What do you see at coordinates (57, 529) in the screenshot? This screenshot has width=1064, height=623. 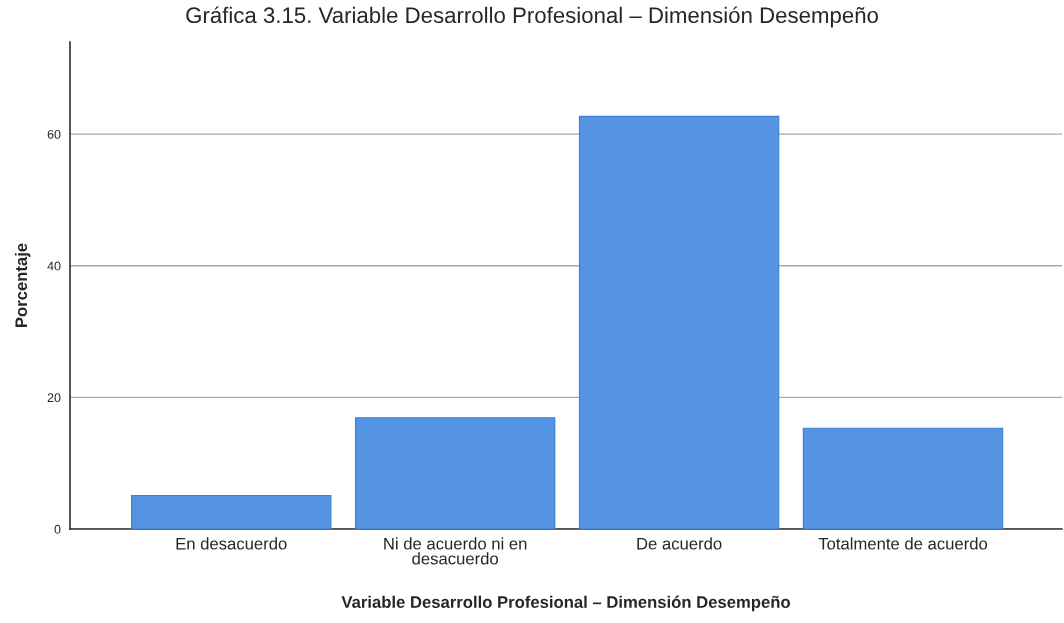 I see `y-tick-label: 0` at bounding box center [57, 529].